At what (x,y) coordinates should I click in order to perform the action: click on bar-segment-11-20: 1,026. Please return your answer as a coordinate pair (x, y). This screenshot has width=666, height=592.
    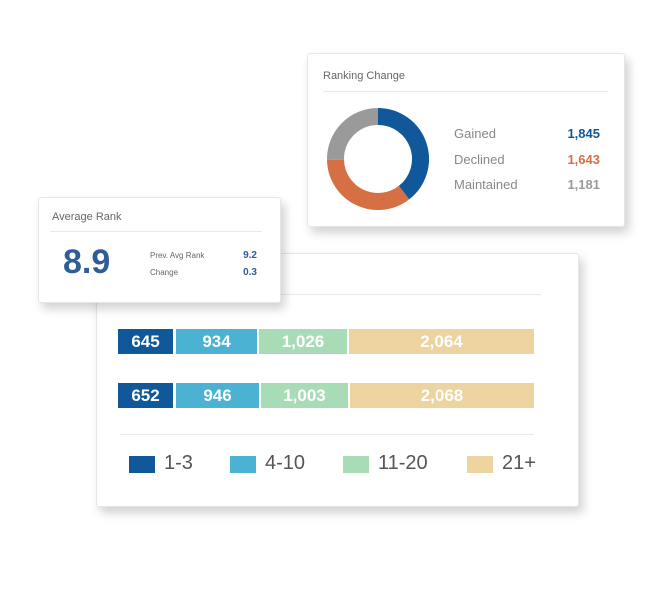
    Looking at the image, I should click on (303, 341).